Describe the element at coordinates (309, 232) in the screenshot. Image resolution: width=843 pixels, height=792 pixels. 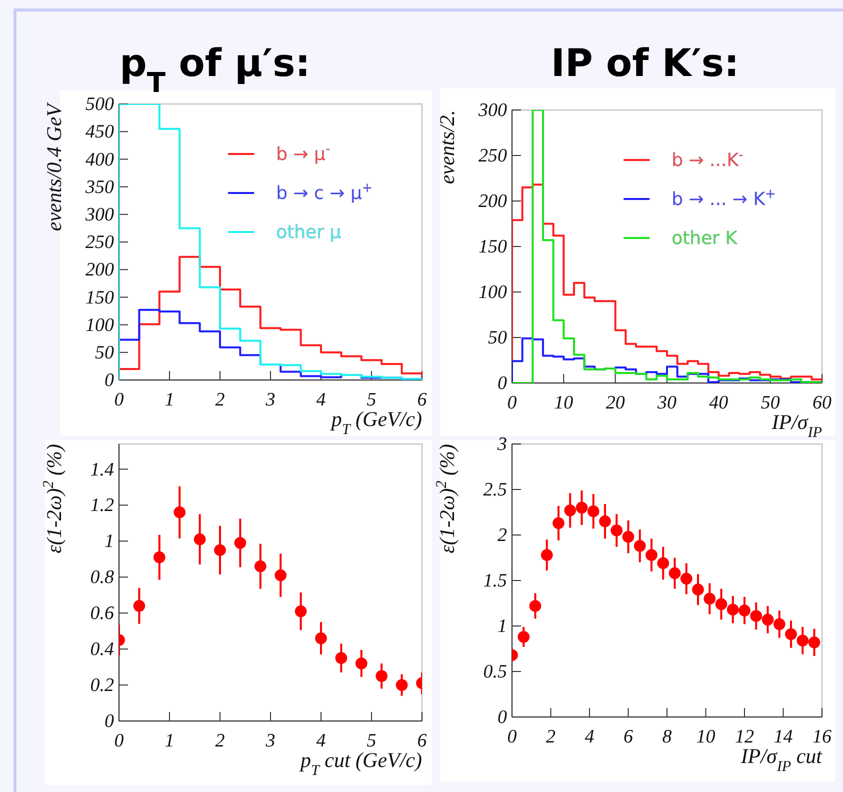
I see `legend-label: other μ` at that location.